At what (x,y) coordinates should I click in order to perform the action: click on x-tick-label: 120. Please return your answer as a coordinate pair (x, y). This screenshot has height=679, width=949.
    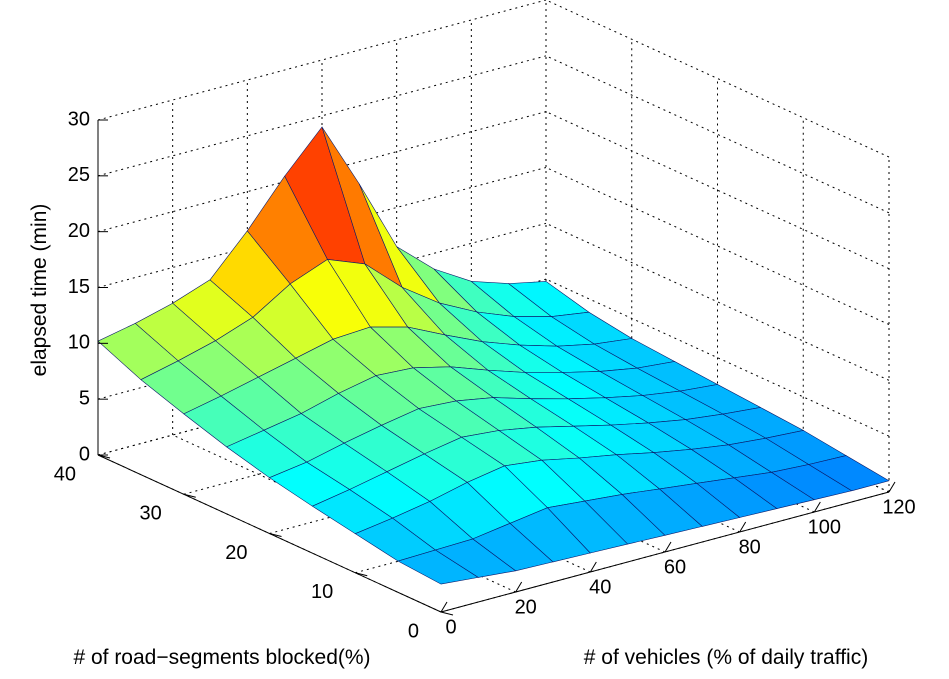
    Looking at the image, I should click on (898, 507).